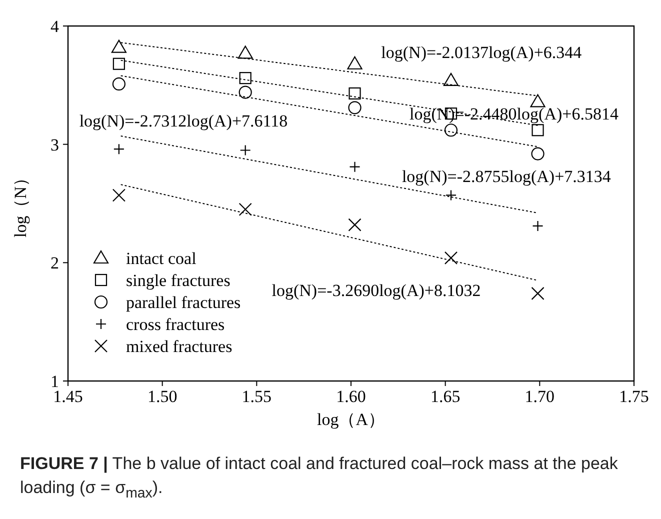 Image resolution: width=661 pixels, height=519 pixels. I want to click on x-tick-label: 1.75, so click(634, 396).